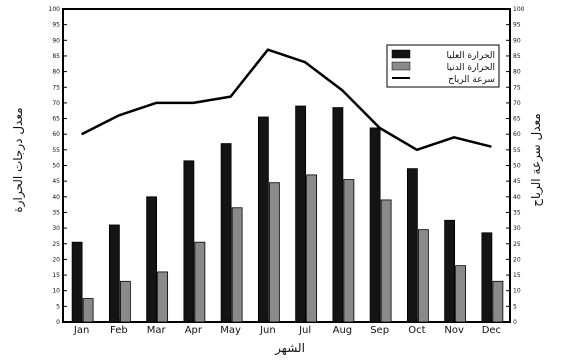 The image size is (564, 363). What do you see at coordinates (379, 330) in the screenshot?
I see `x-tick-label: Sep` at bounding box center [379, 330].